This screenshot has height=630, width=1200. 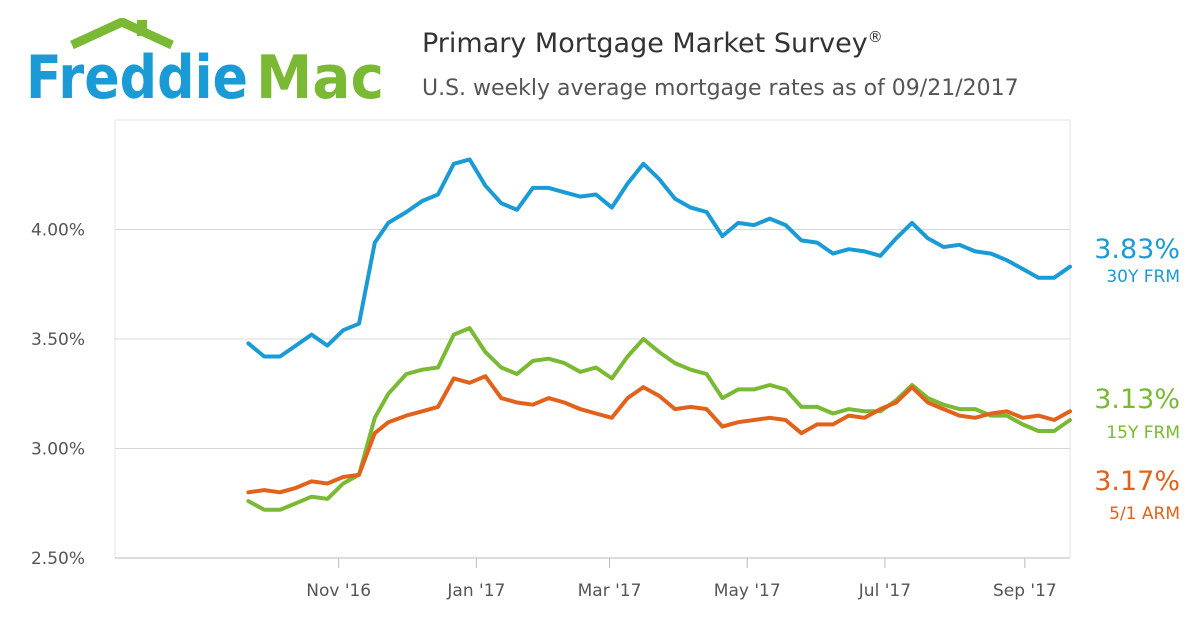 I want to click on registered-mark: ®, so click(x=875, y=37).